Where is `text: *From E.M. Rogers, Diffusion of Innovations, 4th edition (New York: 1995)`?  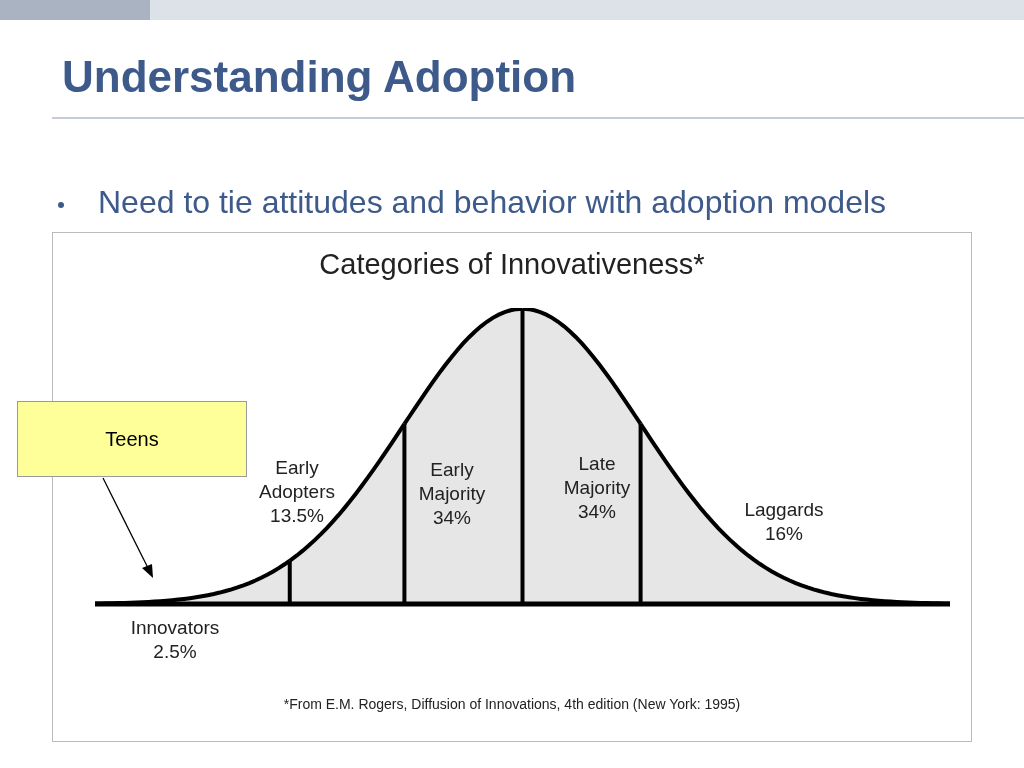 text: *From E.M. Rogers, Diffusion of Innovations, 4th edition (New York: 1995) is located at coordinates (512, 704).